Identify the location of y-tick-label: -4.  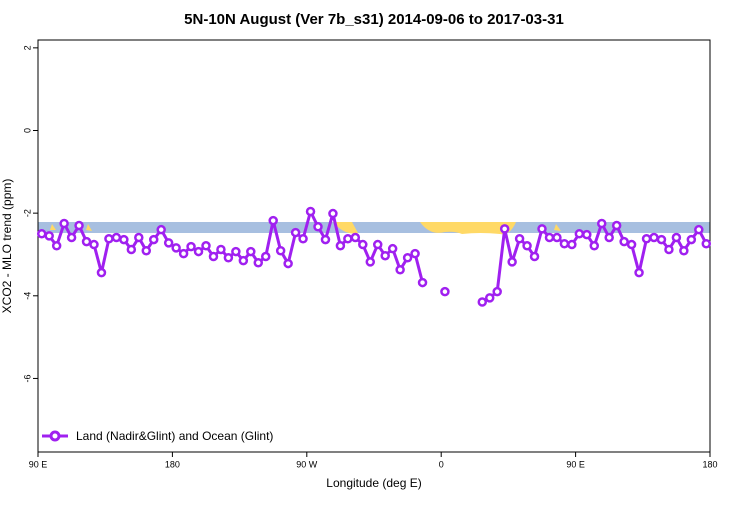
(27, 296).